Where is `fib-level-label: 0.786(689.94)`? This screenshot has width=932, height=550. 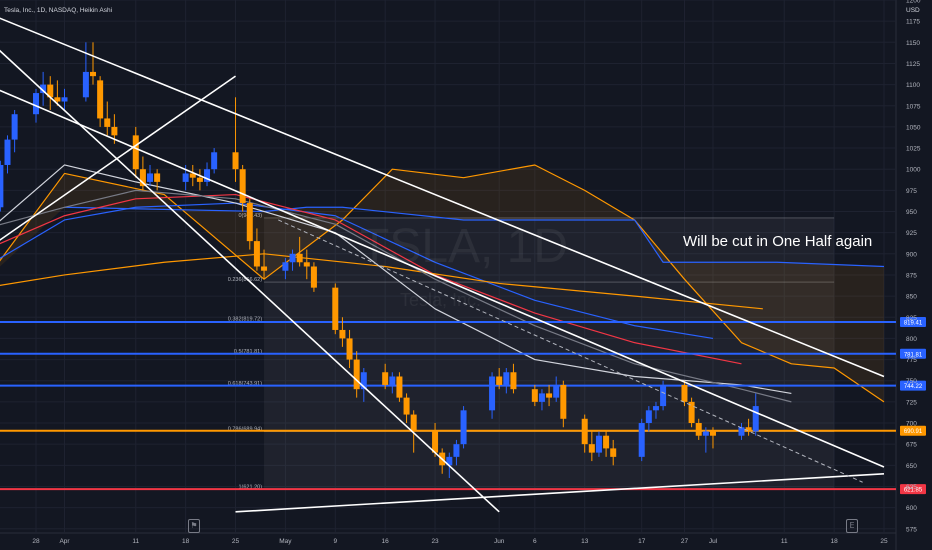 fib-level-label: 0.786(689.94) is located at coordinates (245, 430).